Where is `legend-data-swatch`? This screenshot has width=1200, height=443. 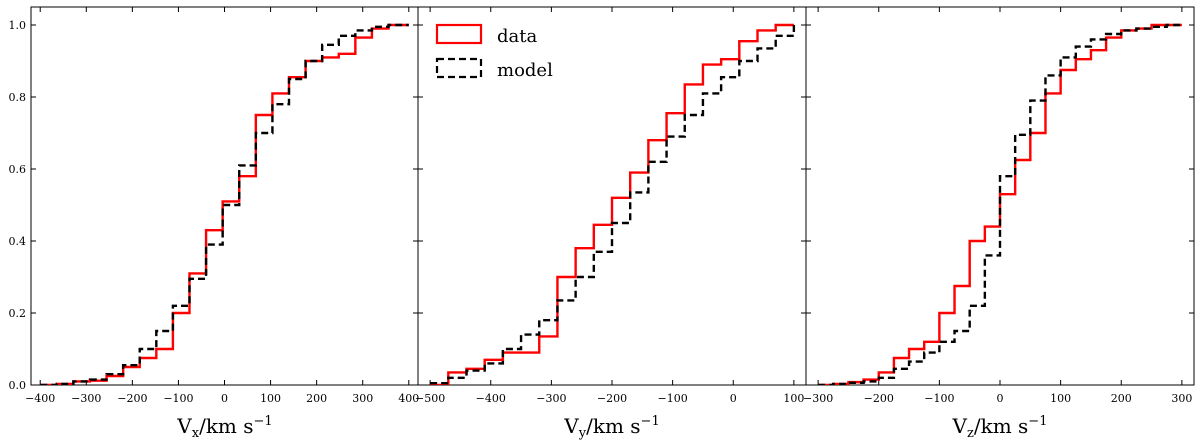 legend-data-swatch is located at coordinates (459, 34).